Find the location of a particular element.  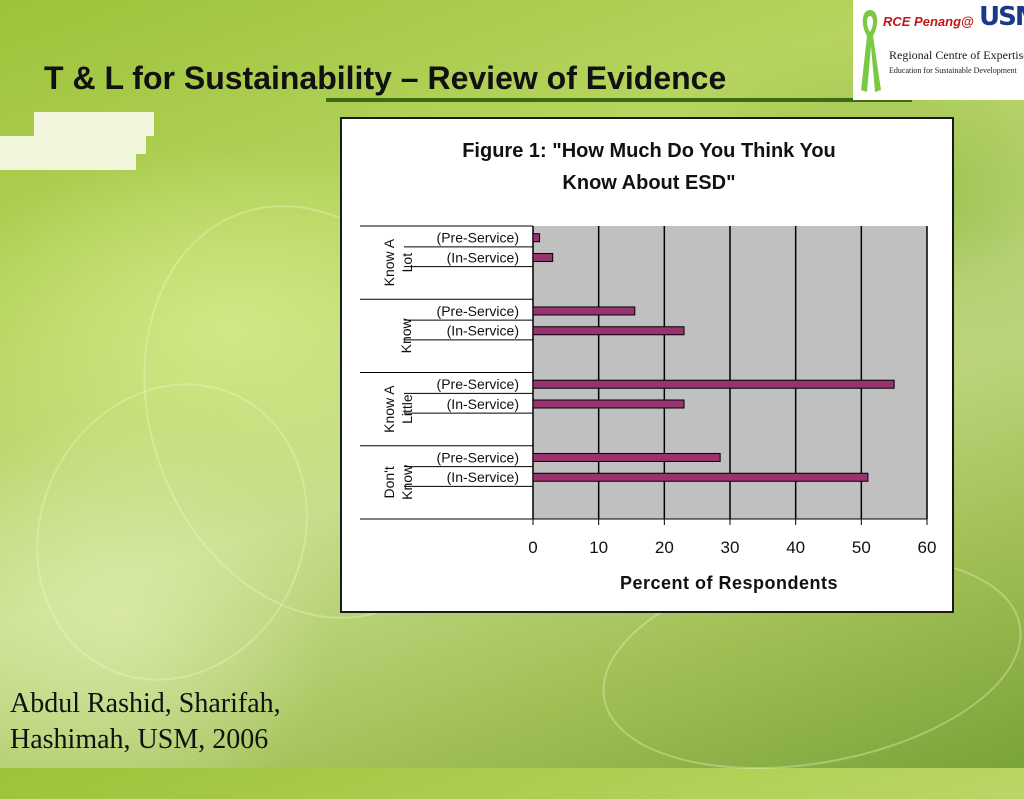

logo-usm-text: USM is located at coordinates (999, 17).